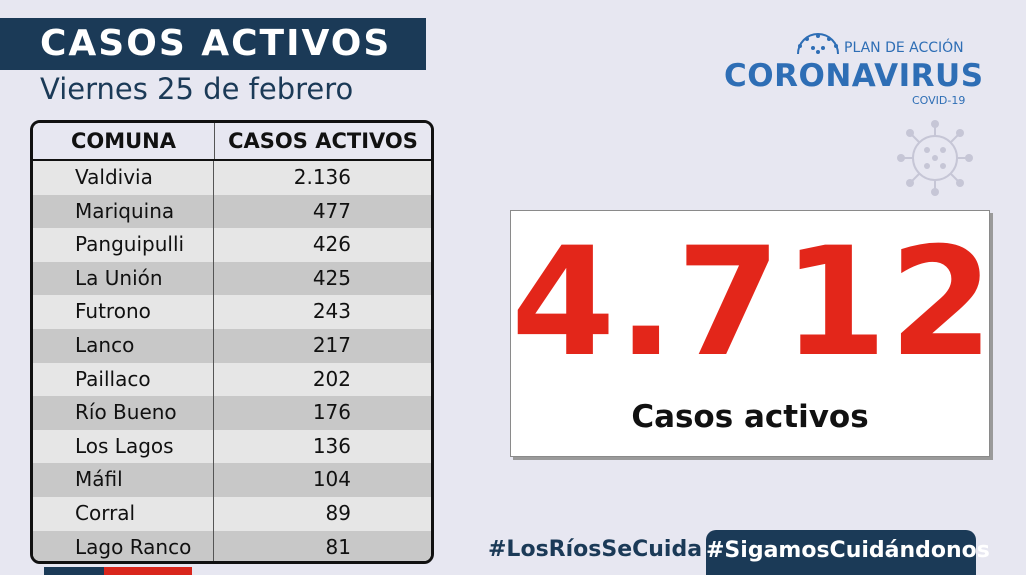  What do you see at coordinates (939, 100) in the screenshot?
I see `logo-covid-text: COVID-19` at bounding box center [939, 100].